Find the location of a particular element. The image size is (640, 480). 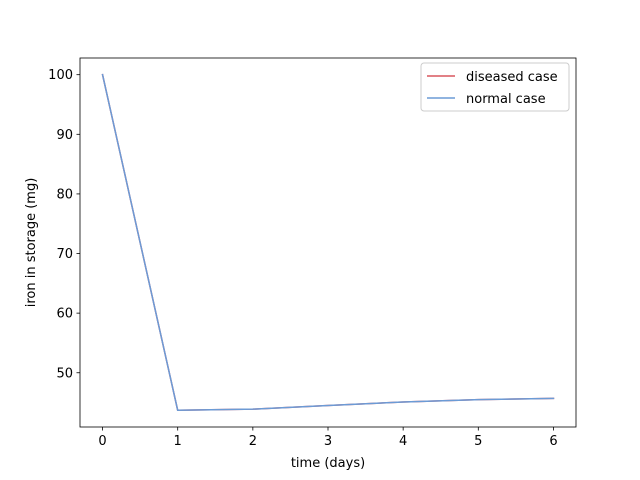

x-tick-label: 3 is located at coordinates (328, 441).